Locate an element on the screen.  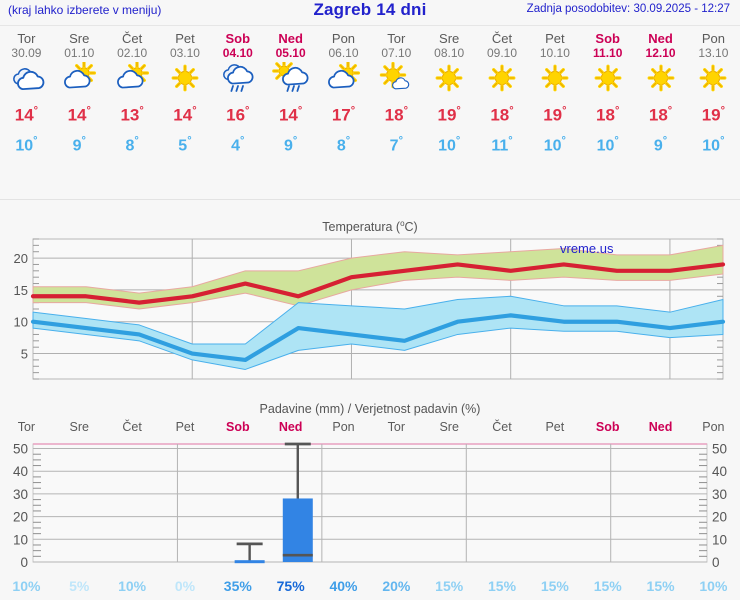
svg-text: 50 is located at coordinates (719, 449).